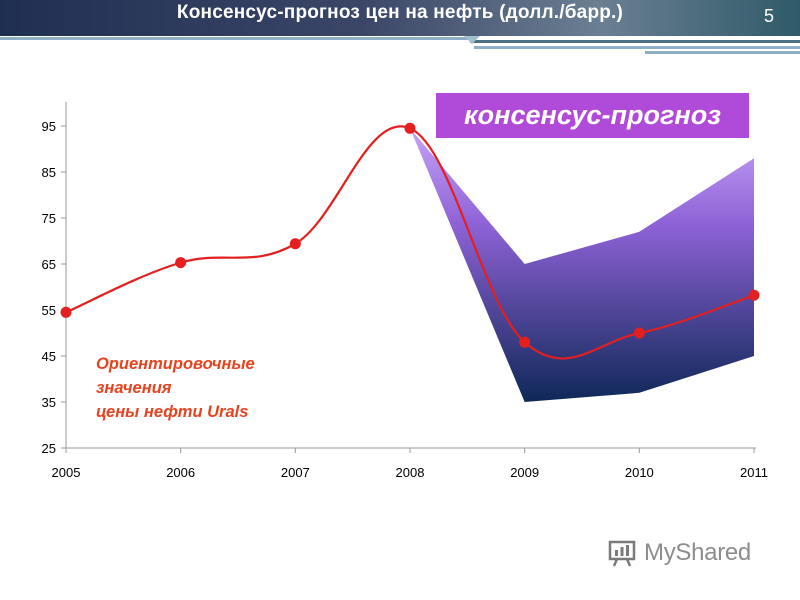 This screenshot has width=800, height=600. Describe the element at coordinates (768, 16) in the screenshot. I see `slide-number: 5` at that location.